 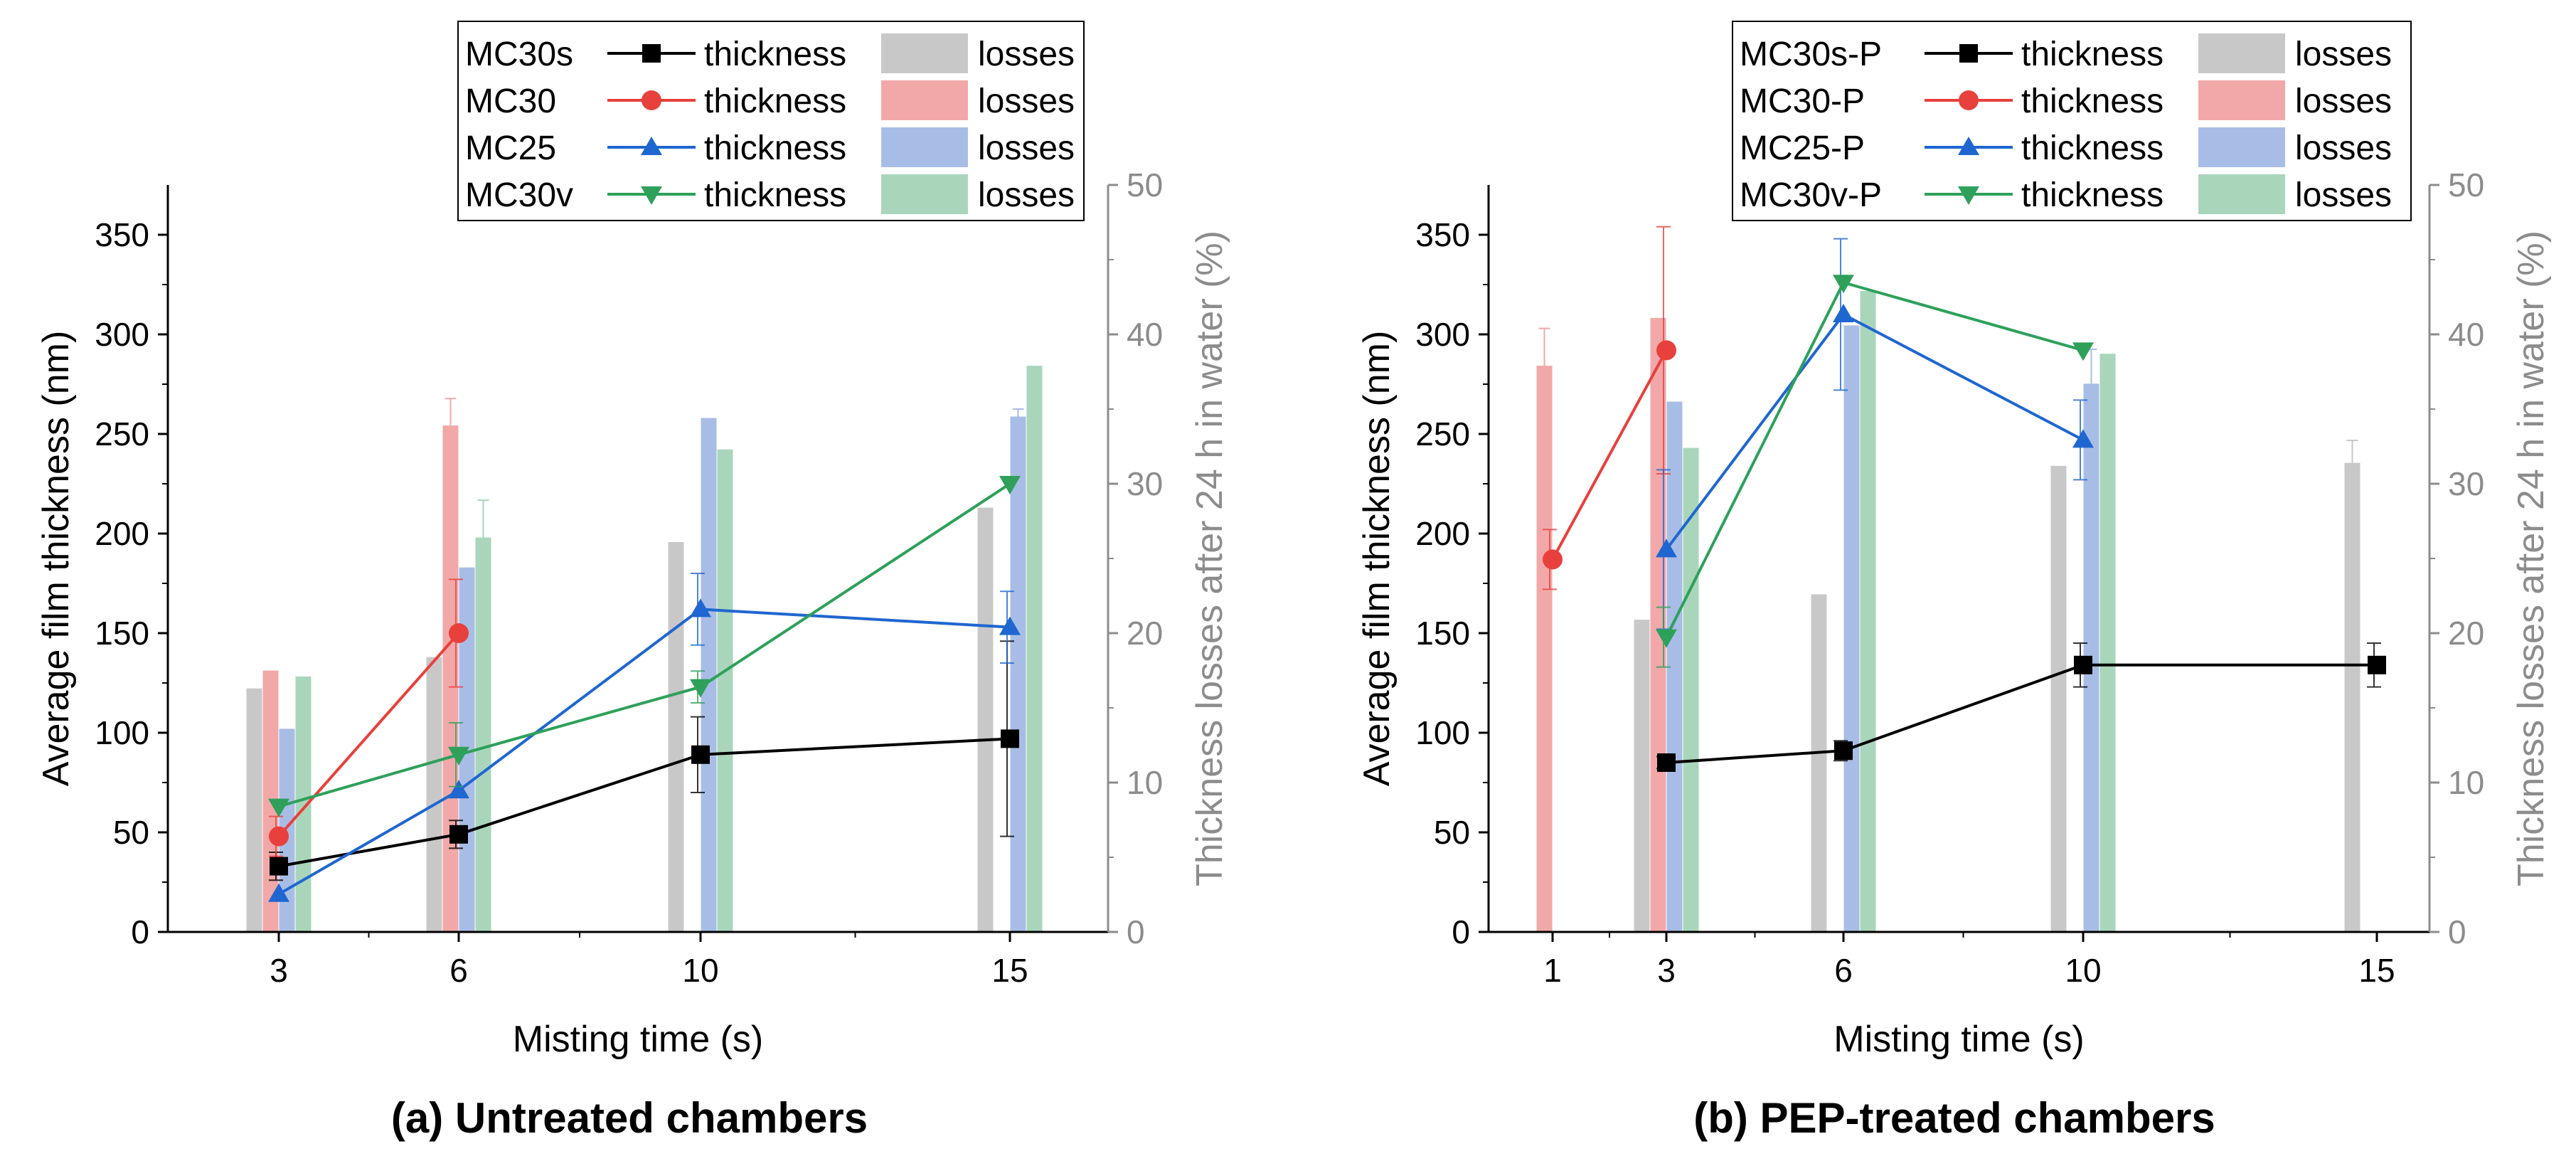 I want to click on legend-swatch-MC25, so click(x=924, y=147).